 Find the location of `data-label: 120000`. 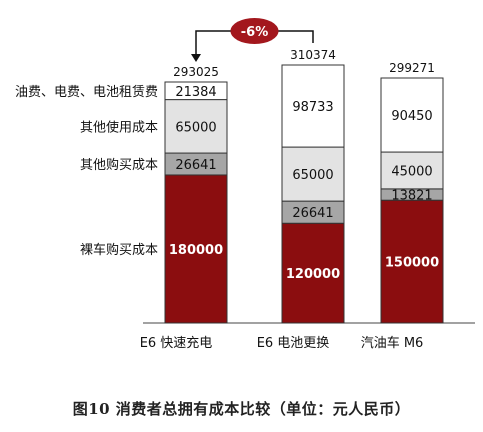

data-label: 120000 is located at coordinates (313, 274).